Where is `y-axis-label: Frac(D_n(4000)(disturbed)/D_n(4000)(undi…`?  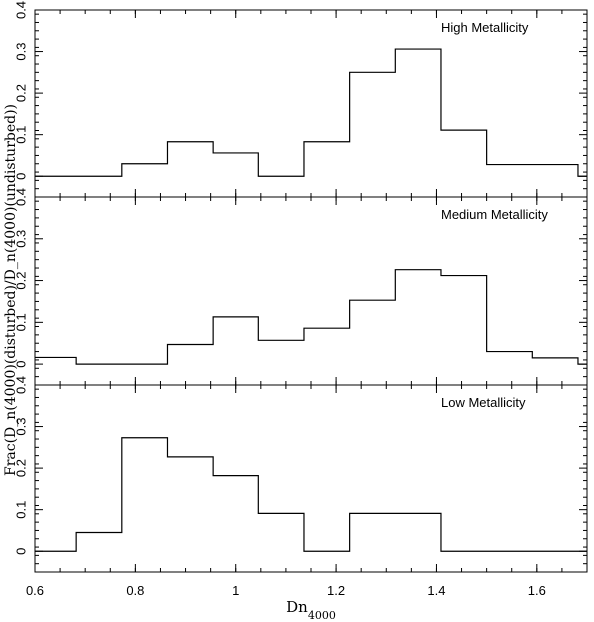
y-axis-label: Frac(D_n(4000)(disturbed)/D_n(4000)(undi… is located at coordinates (11, 290).